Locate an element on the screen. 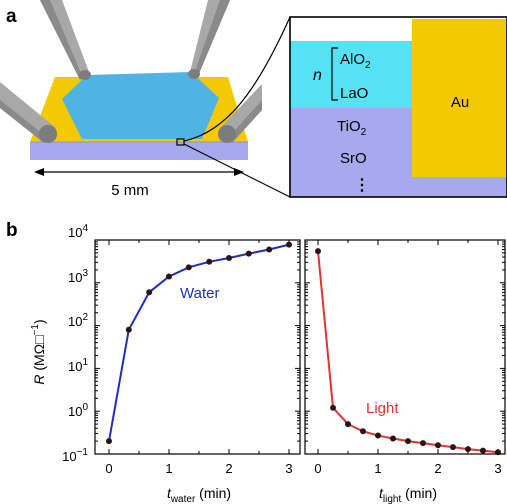 The height and width of the screenshot is (504, 507). tio2-label: TiO2 is located at coordinates (352, 128).